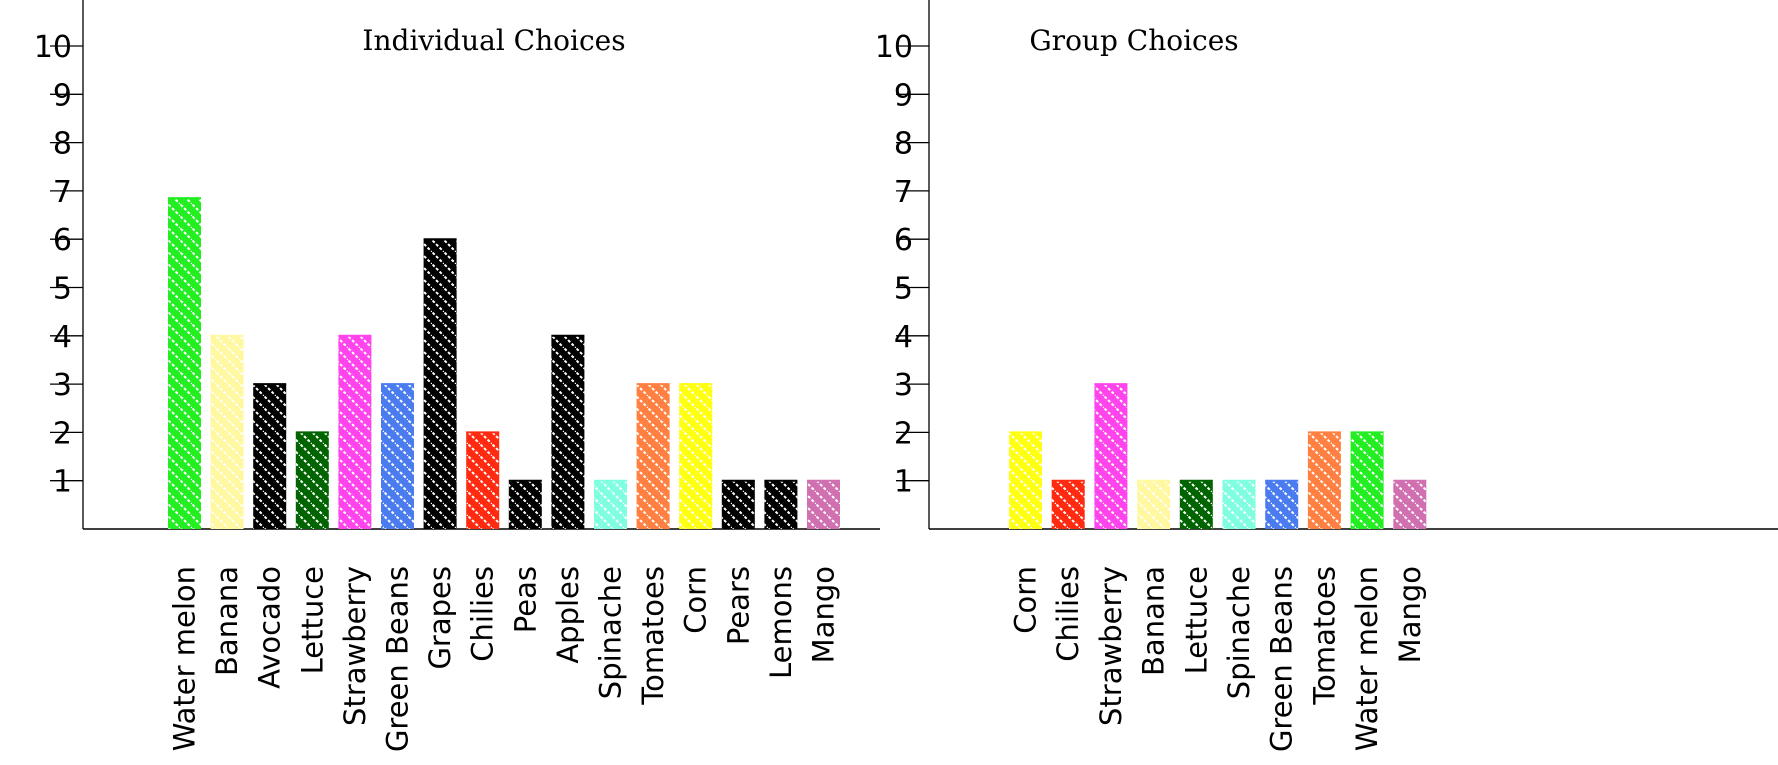 The height and width of the screenshot is (765, 1778). What do you see at coordinates (398, 659) in the screenshot?
I see `individual-category-label: Green Beans` at bounding box center [398, 659].